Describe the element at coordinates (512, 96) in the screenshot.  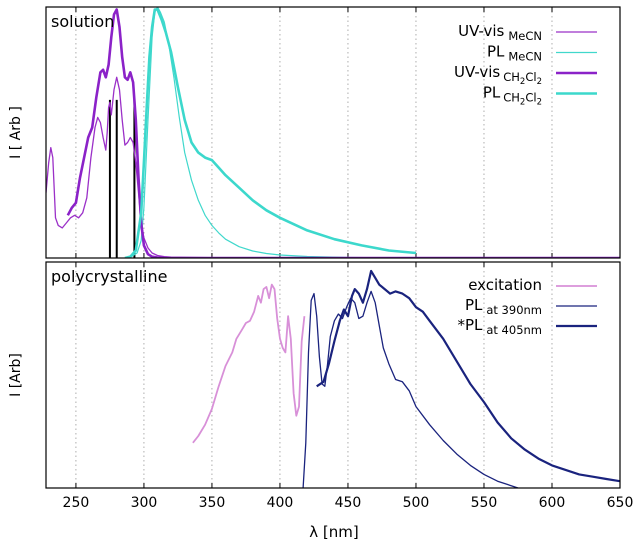
I see `legend-label-4: PL CH2Cl2` at that location.